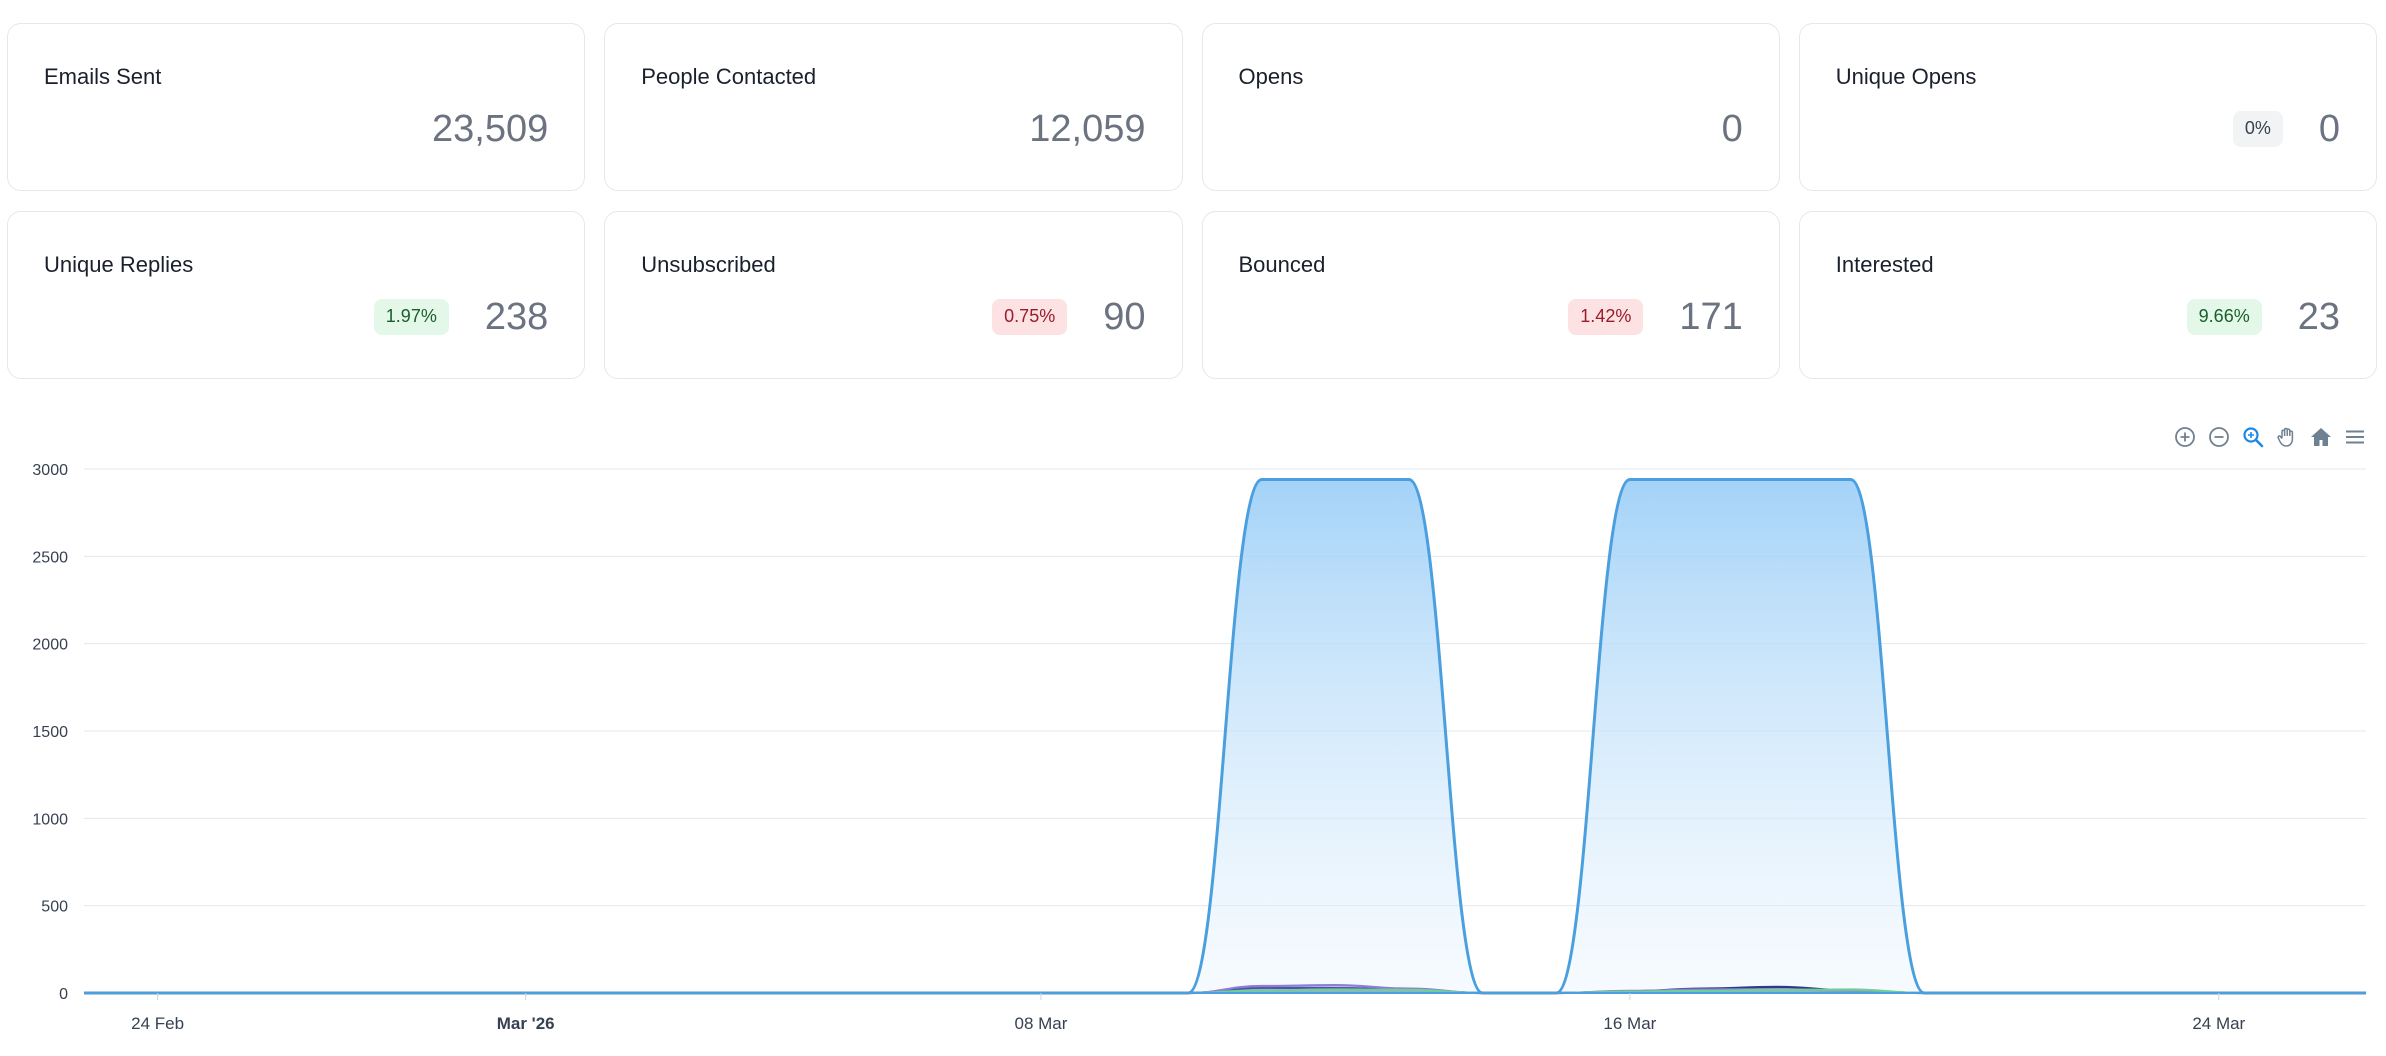 The image size is (2386, 1056). What do you see at coordinates (1087, 129) in the screenshot?
I see `card-value: 12,059` at bounding box center [1087, 129].